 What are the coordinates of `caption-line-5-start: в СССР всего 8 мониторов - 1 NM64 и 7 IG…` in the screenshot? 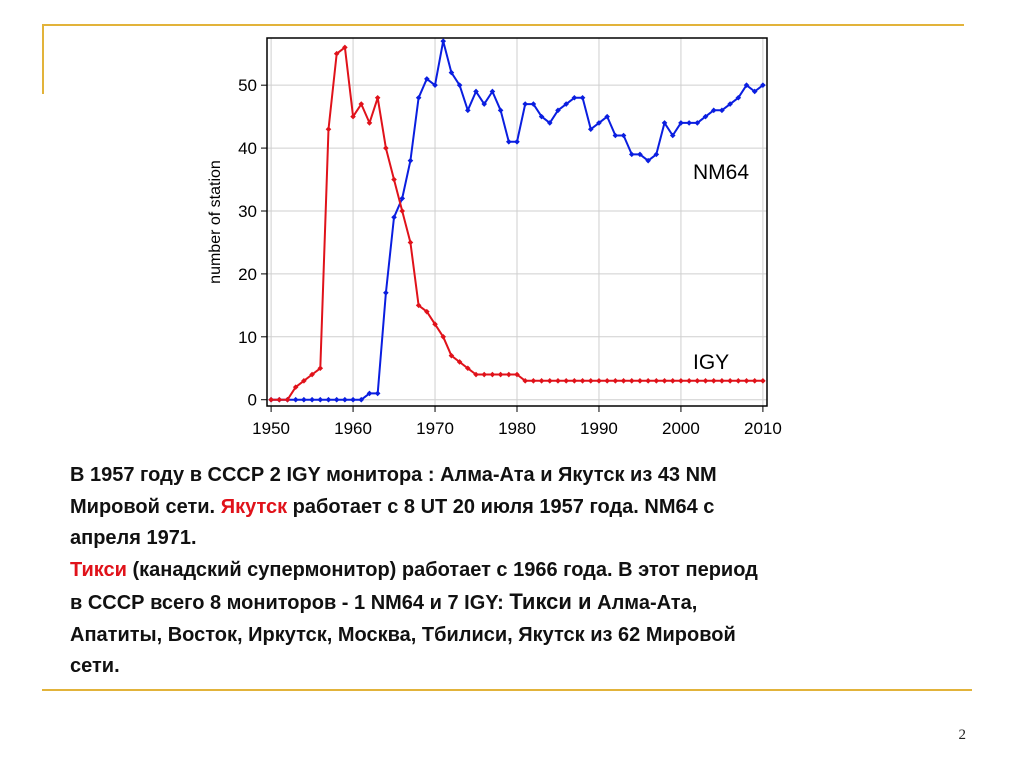 It's located at (290, 603).